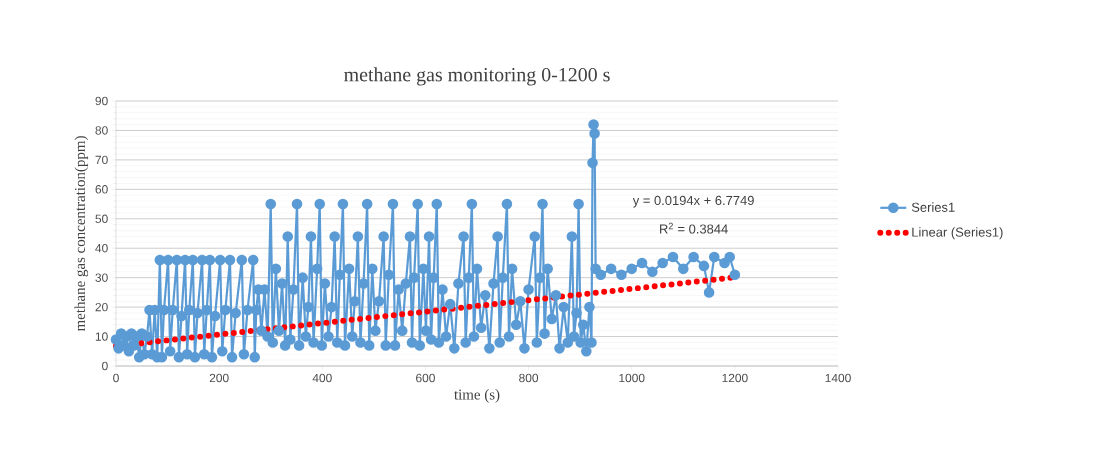 The image size is (1108, 461). I want to click on x-tick-label: 1400, so click(838, 378).